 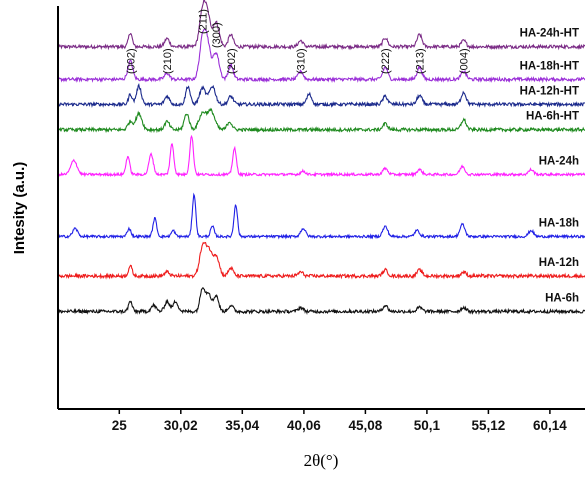 I want to click on x-tick-label: 25, so click(x=120, y=425).